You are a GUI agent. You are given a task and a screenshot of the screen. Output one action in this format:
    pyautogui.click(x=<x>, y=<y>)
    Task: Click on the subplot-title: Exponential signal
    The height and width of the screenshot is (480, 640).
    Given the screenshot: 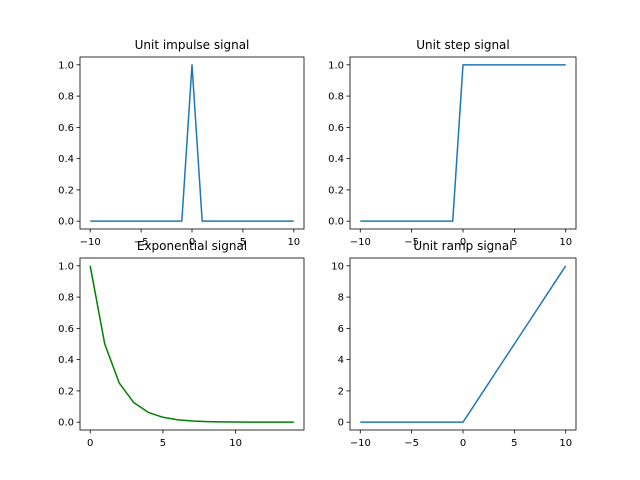 What is the action you would take?
    pyautogui.click(x=192, y=246)
    